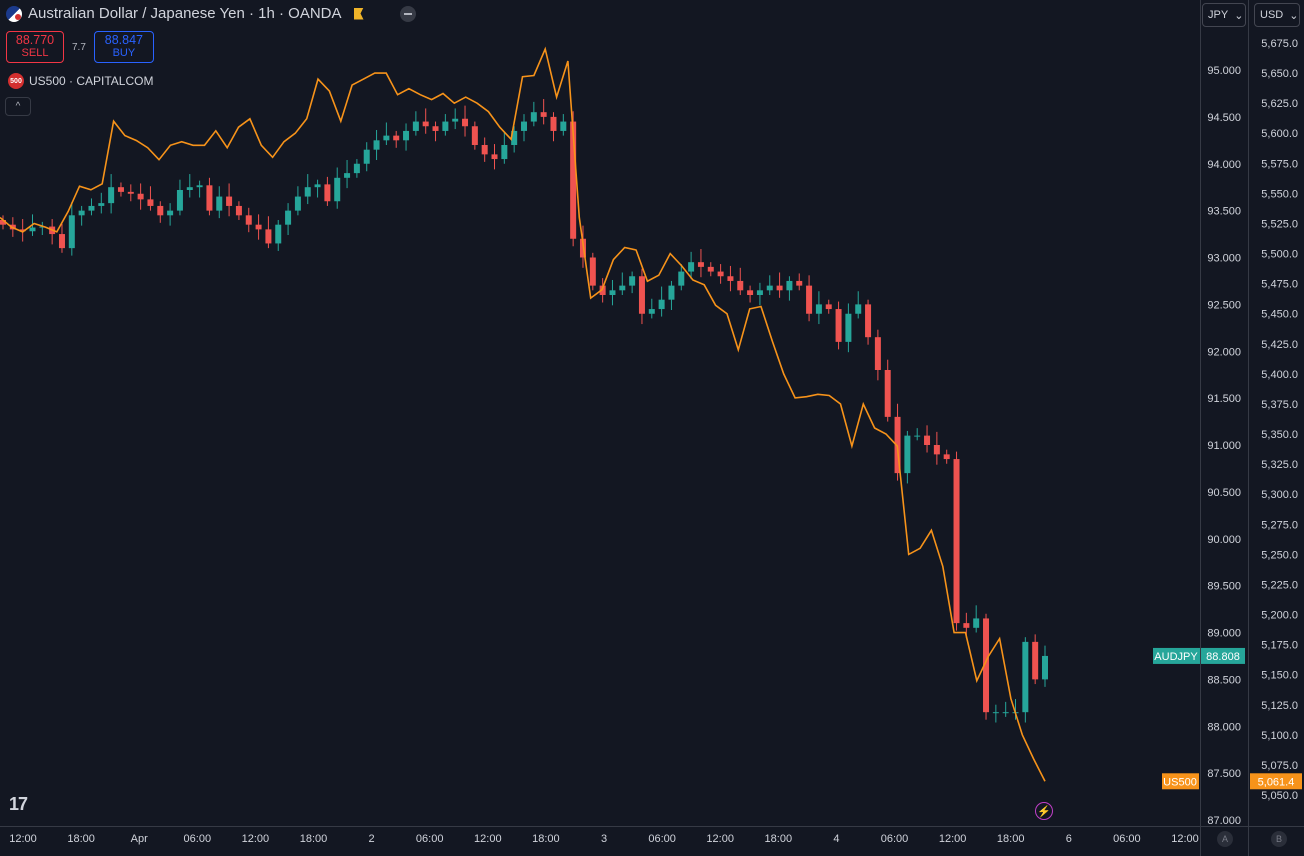 The height and width of the screenshot is (856, 1304). I want to click on collapse-indicators-button: ^, so click(18, 106).